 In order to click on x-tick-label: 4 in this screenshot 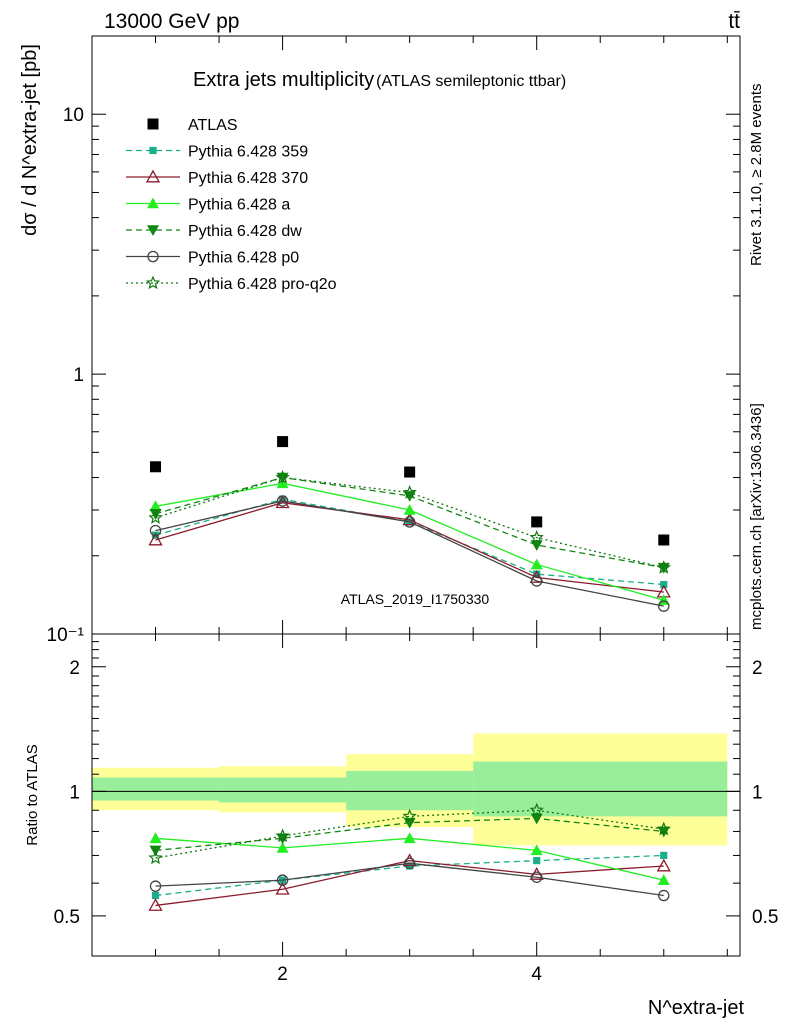, I will do `click(536, 974)`.